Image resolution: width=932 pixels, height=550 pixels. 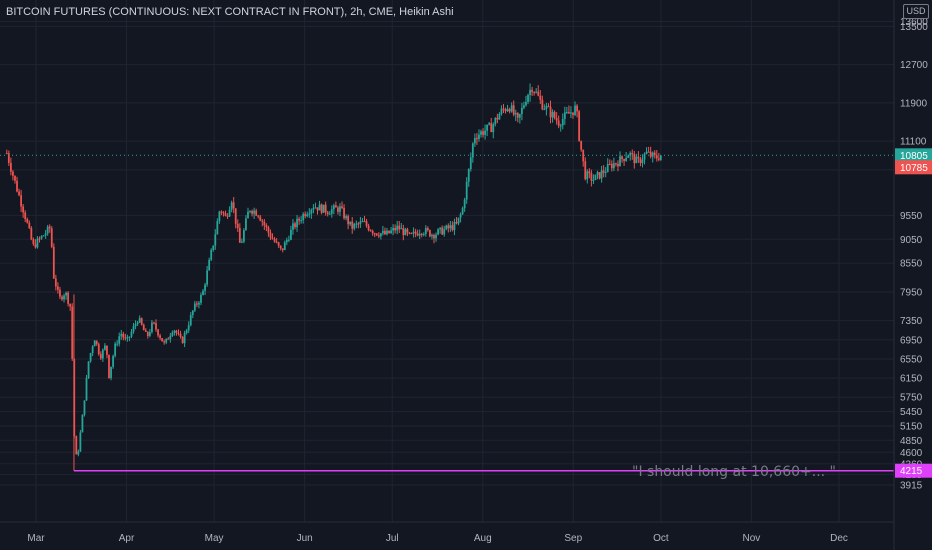 I want to click on x-tick-label: Mar, so click(x=36, y=538).